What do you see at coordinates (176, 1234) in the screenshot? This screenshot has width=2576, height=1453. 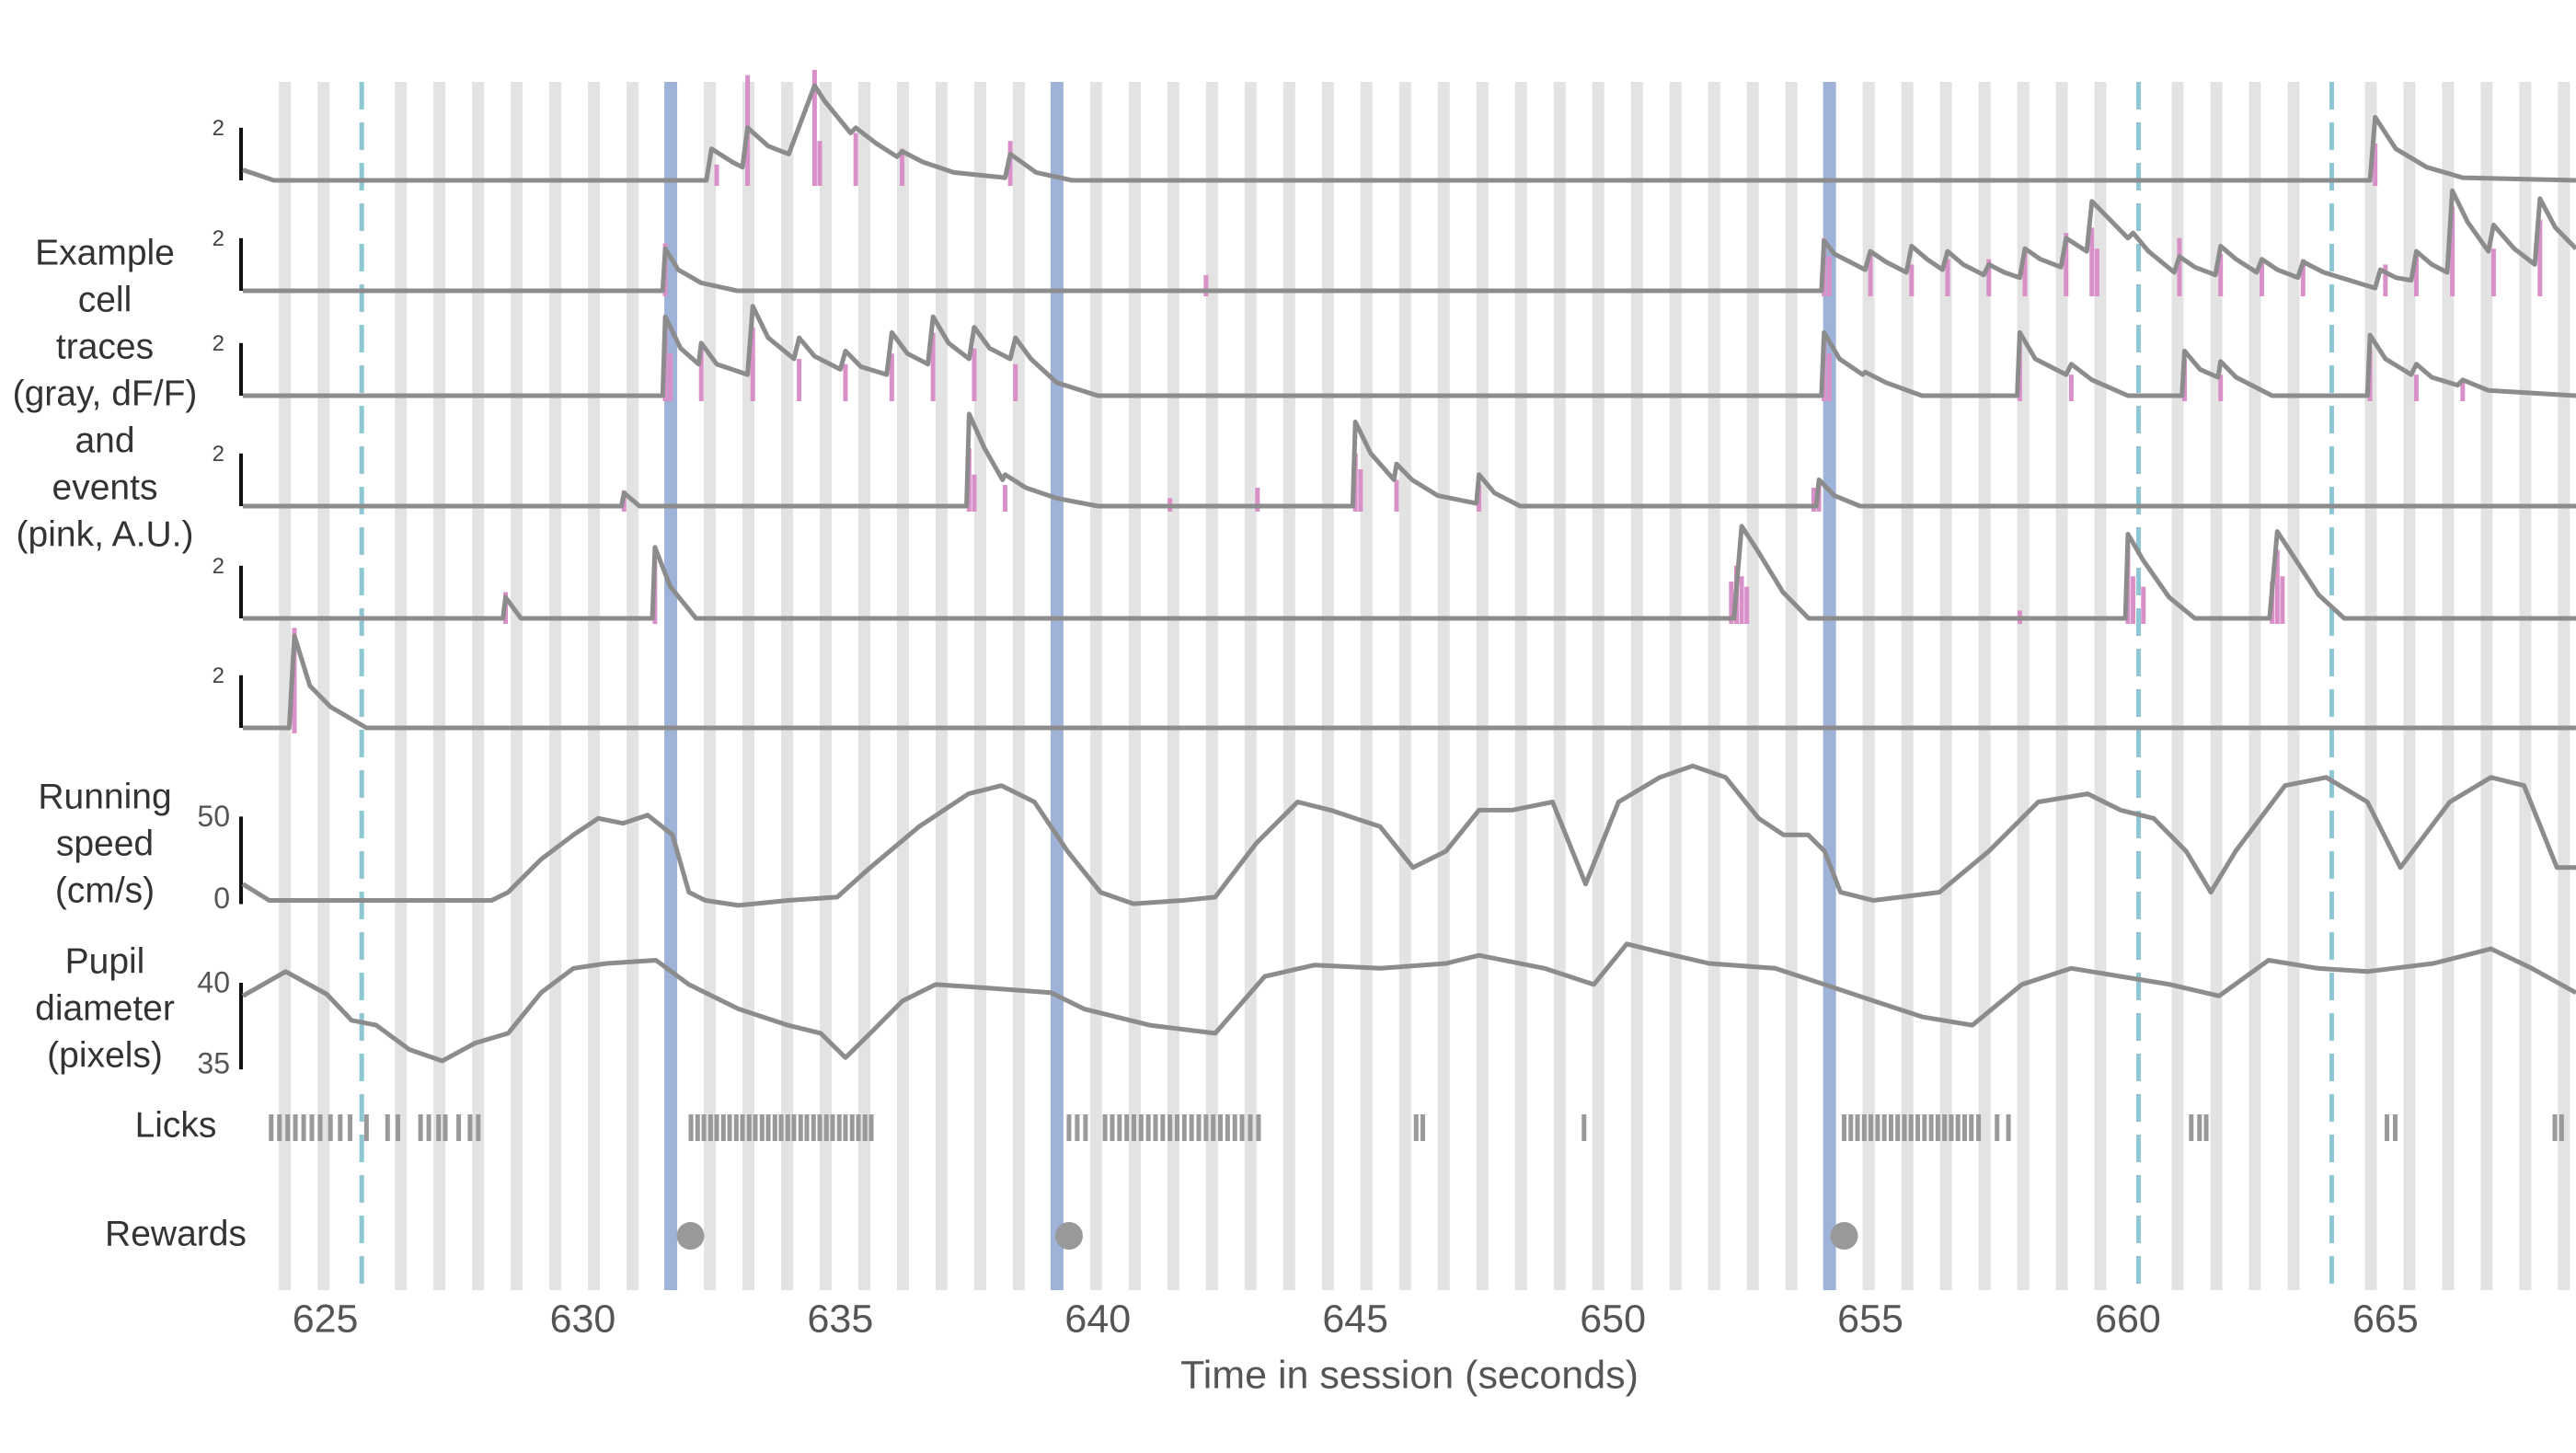 I see `rewards-label: Rewards` at bounding box center [176, 1234].